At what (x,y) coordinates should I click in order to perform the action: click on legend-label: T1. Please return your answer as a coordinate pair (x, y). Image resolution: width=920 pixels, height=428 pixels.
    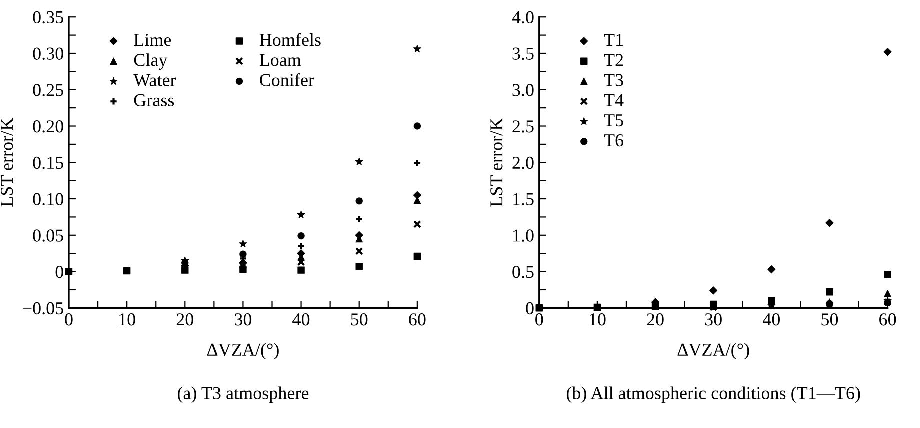
    Looking at the image, I should click on (613, 40).